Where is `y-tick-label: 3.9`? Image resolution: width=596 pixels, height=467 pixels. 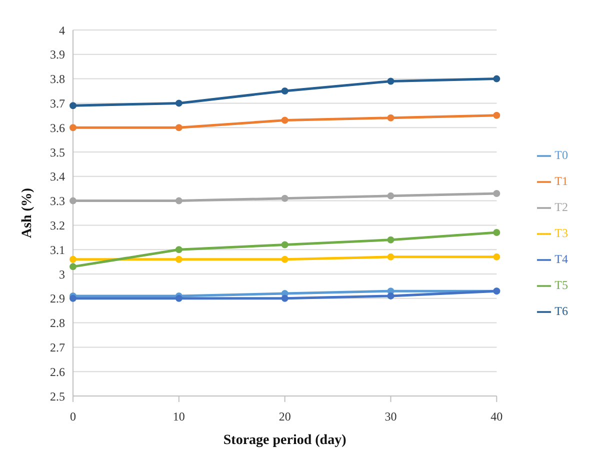
y-tick-label: 3.9 is located at coordinates (57, 55).